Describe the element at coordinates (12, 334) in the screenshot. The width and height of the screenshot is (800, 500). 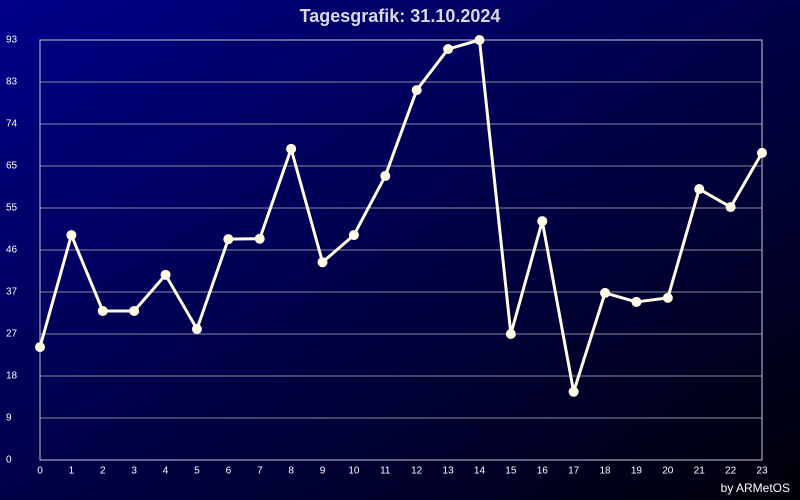
I see `y-tick-label: 27` at that location.